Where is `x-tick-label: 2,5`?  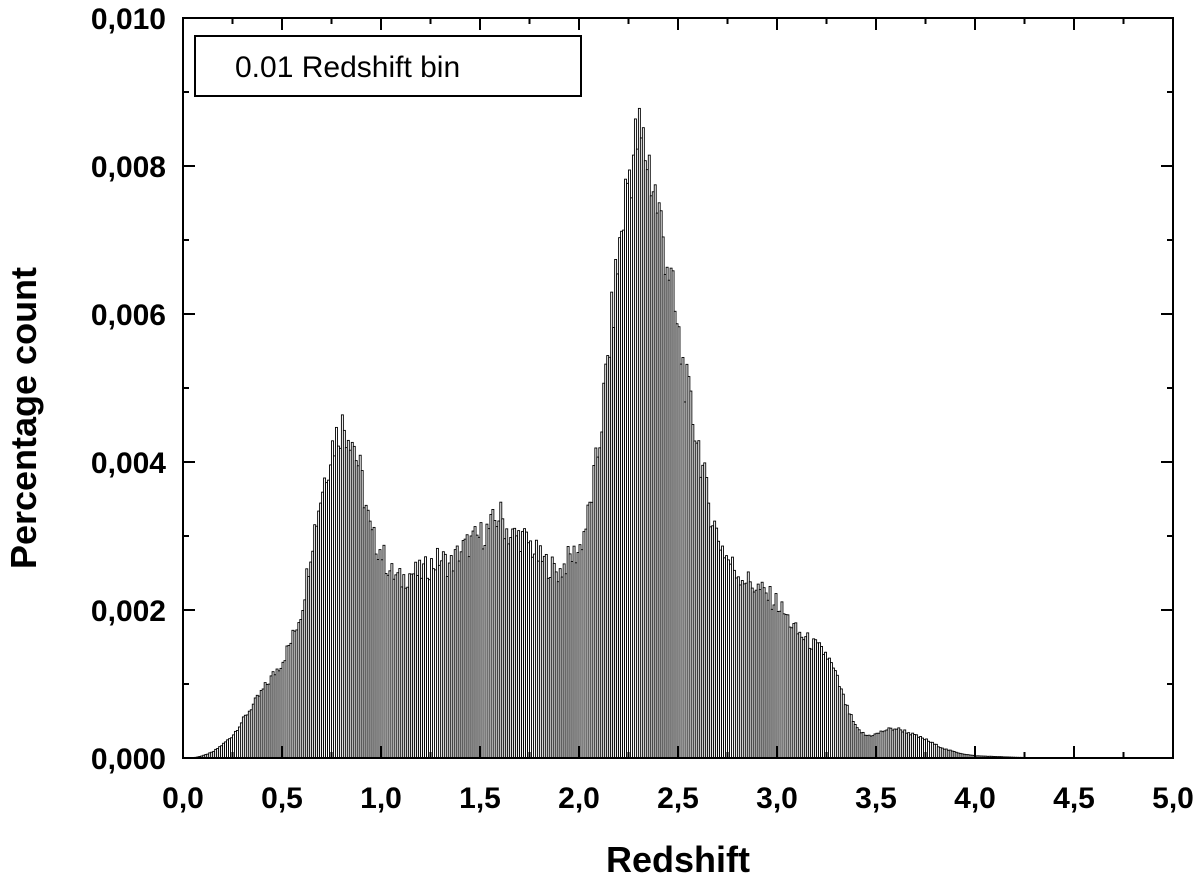
x-tick-label: 2,5 is located at coordinates (678, 798).